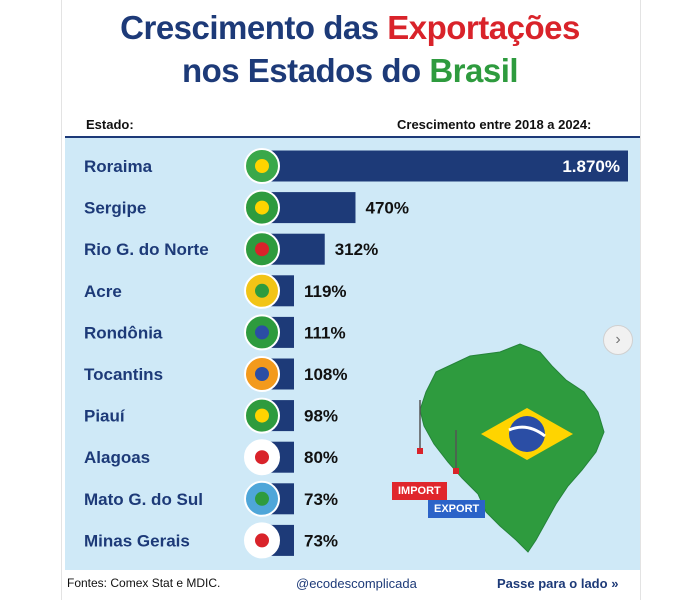  What do you see at coordinates (591, 166) in the screenshot?
I see `value-label: 1.870%` at bounding box center [591, 166].